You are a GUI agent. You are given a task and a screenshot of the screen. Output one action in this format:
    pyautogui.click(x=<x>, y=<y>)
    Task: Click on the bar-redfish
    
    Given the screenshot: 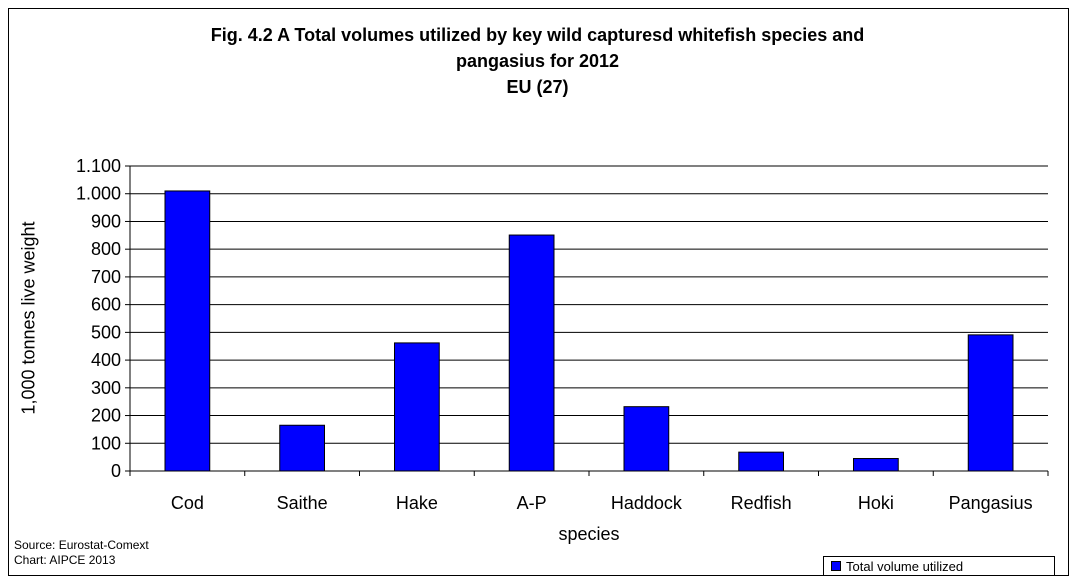 What is the action you would take?
    pyautogui.click(x=761, y=461)
    